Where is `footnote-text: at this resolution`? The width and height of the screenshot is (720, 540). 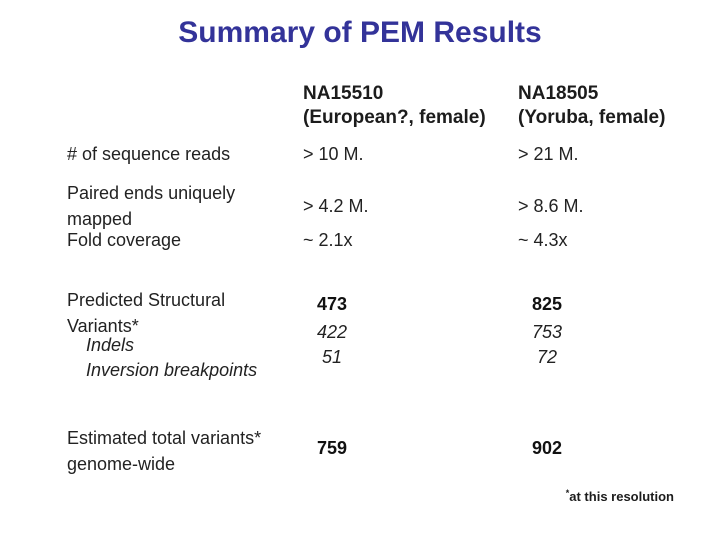
footnote-text: at this resolution is located at coordinates (621, 496).